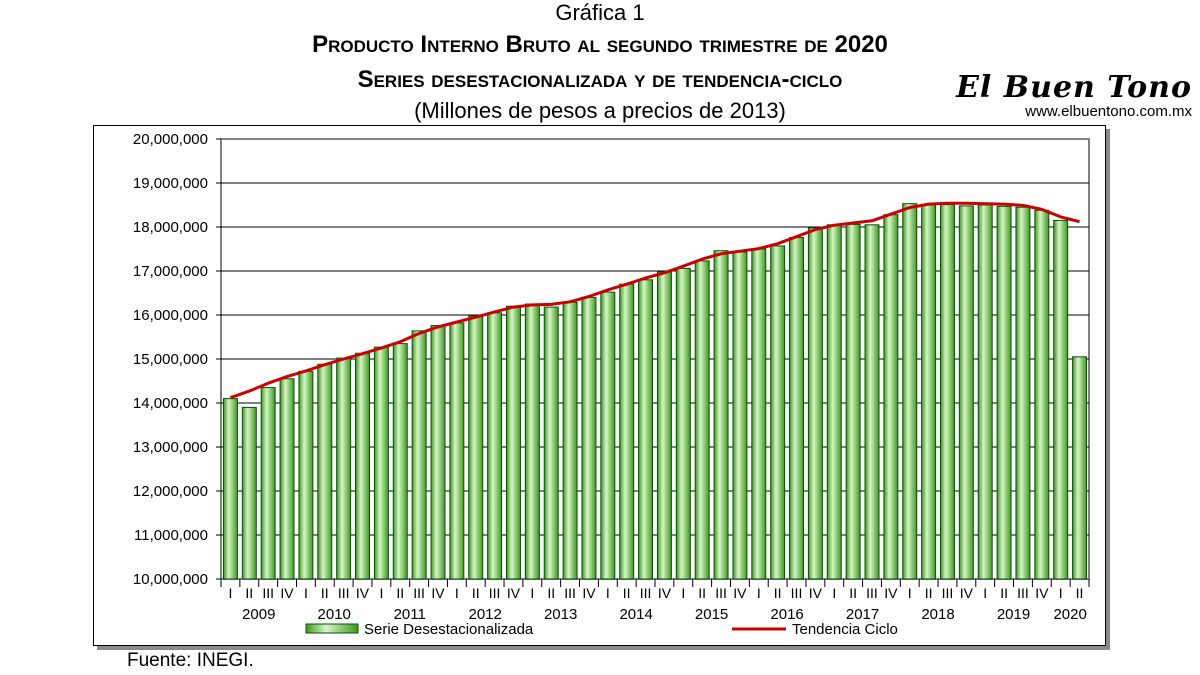 This screenshot has height=675, width=1200. I want to click on x-year-label: 2014, so click(635, 614).